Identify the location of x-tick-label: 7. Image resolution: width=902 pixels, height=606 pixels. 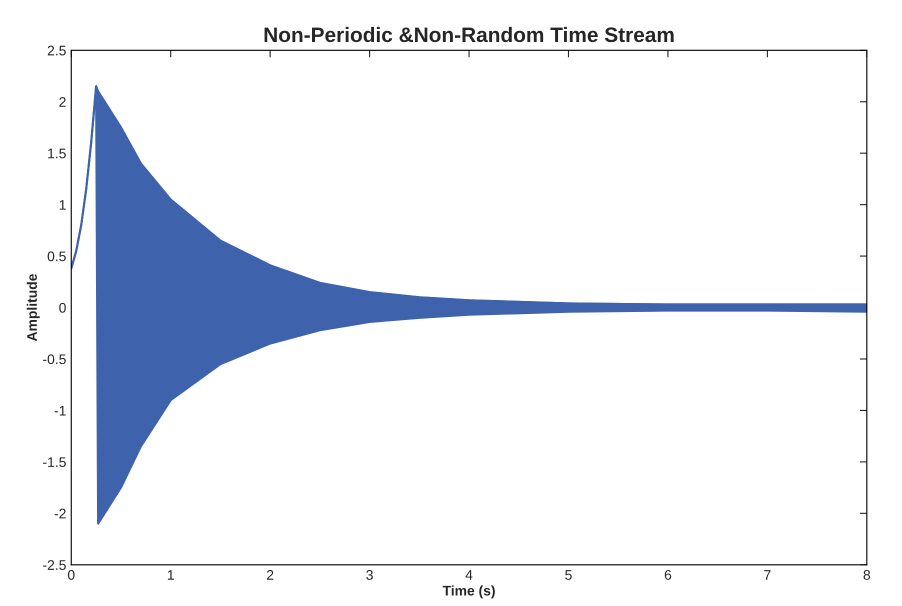
(767, 575).